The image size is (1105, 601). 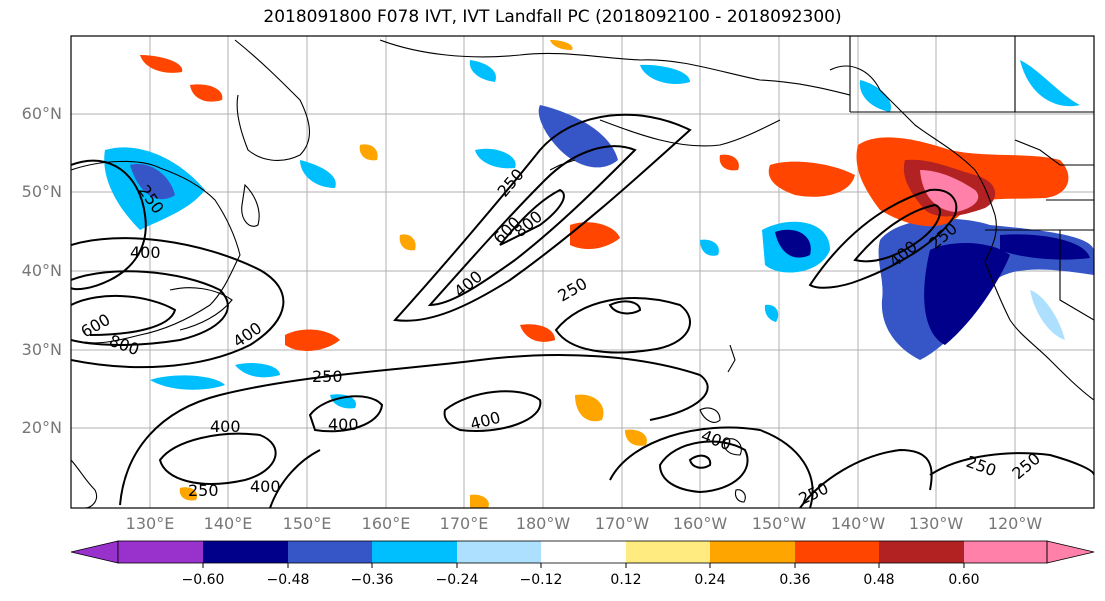 What do you see at coordinates (1015, 523) in the screenshot?
I see `lon-label: 120°W` at bounding box center [1015, 523].